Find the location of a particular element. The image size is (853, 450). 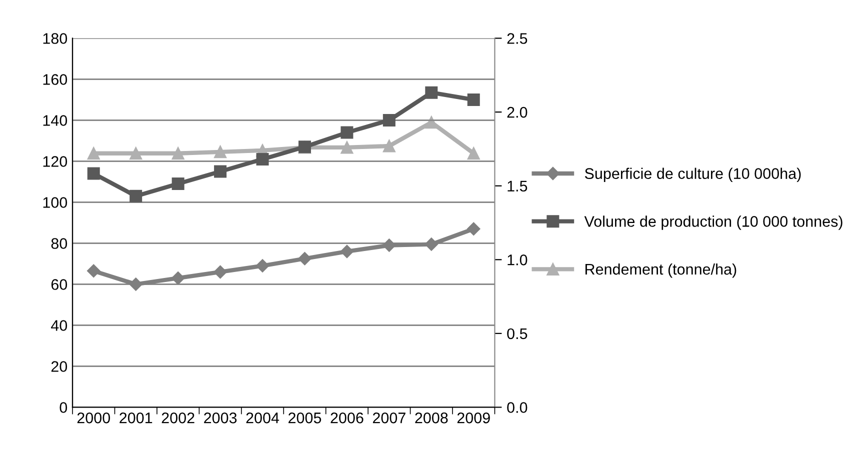

x-tick-label: 2009 is located at coordinates (473, 418).